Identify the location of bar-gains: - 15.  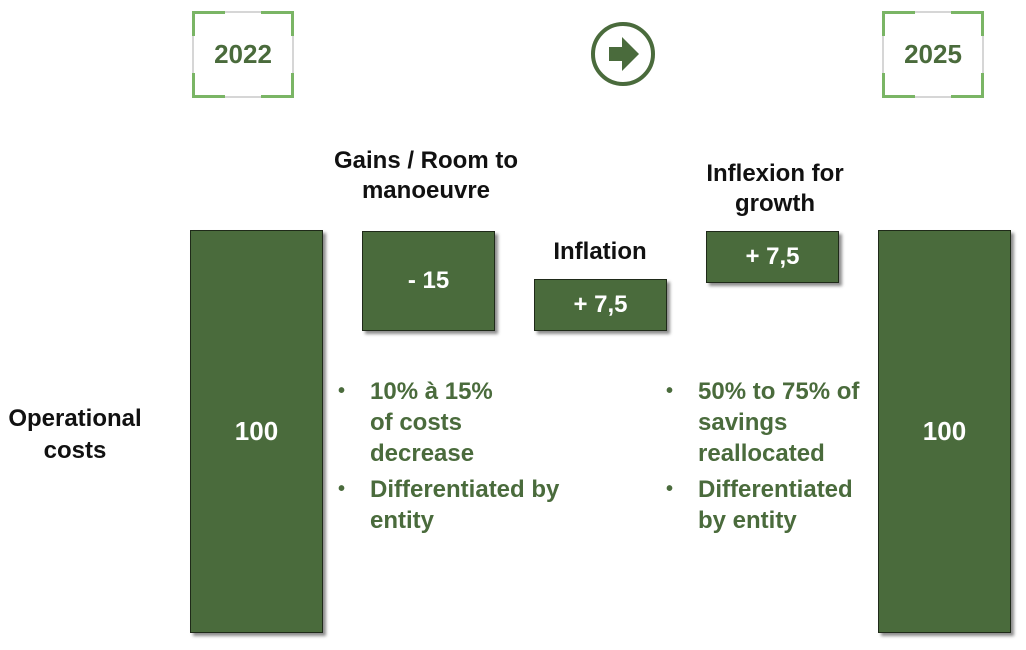
(428, 281).